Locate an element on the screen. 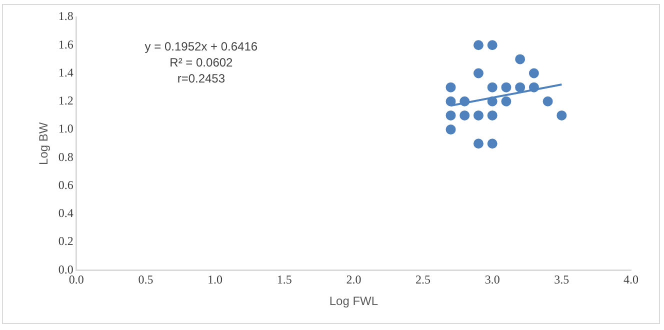  y-tick-label: 0.8 is located at coordinates (66, 157).